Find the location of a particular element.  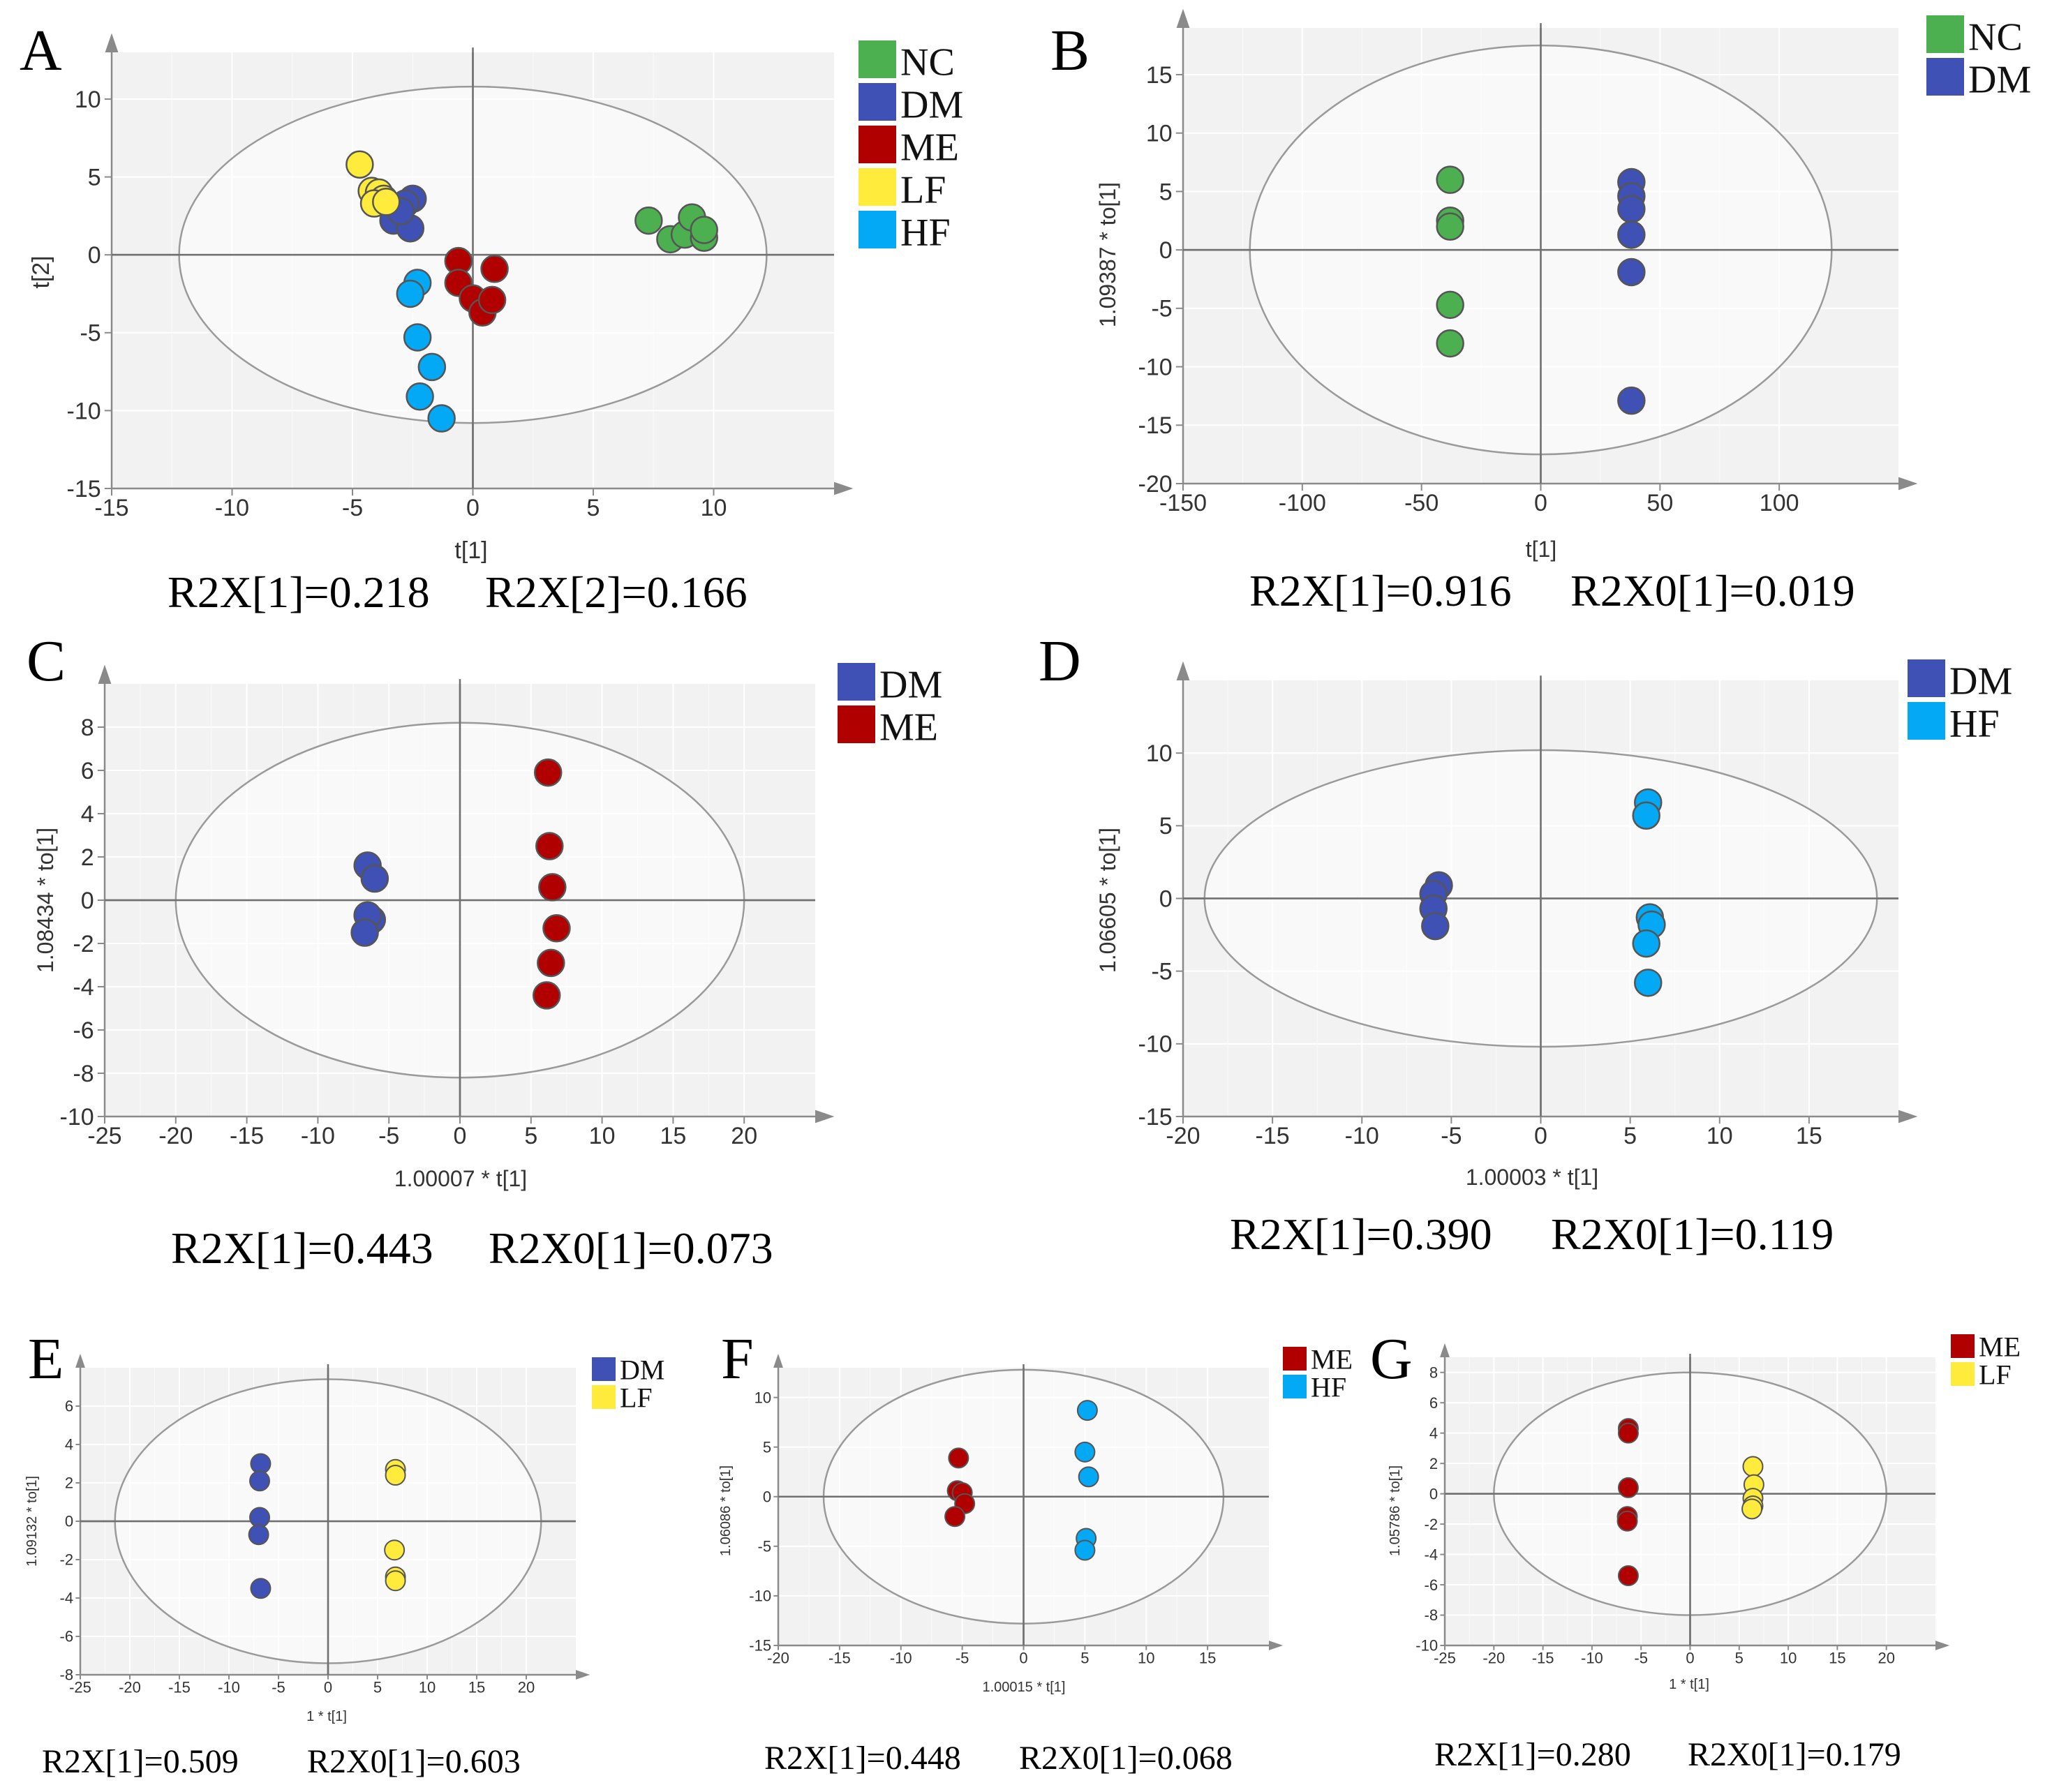

series-lf is located at coordinates (395, 1525).